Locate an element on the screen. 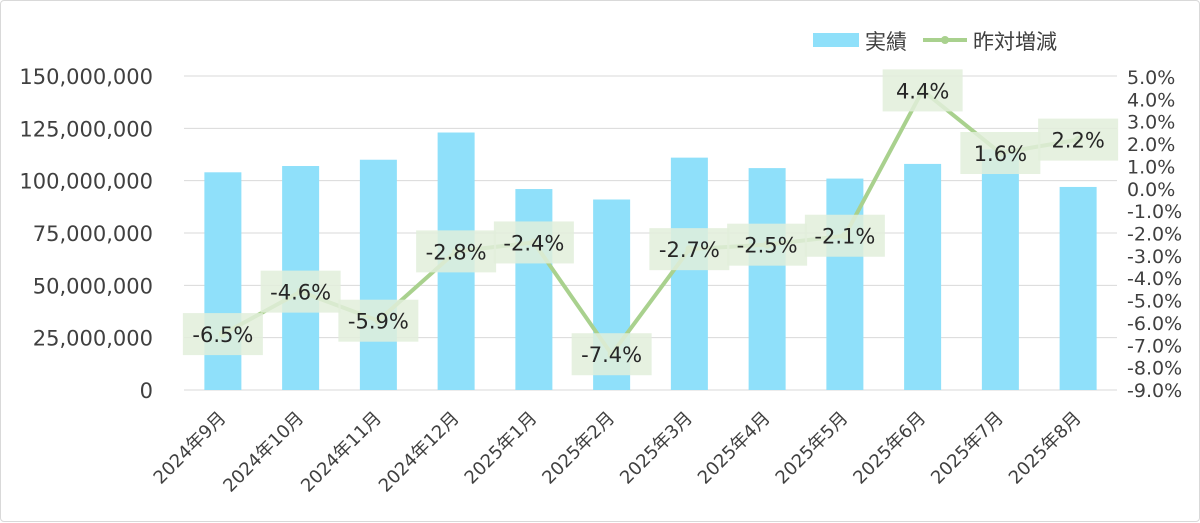  data-label: -4.6% is located at coordinates (300, 293).